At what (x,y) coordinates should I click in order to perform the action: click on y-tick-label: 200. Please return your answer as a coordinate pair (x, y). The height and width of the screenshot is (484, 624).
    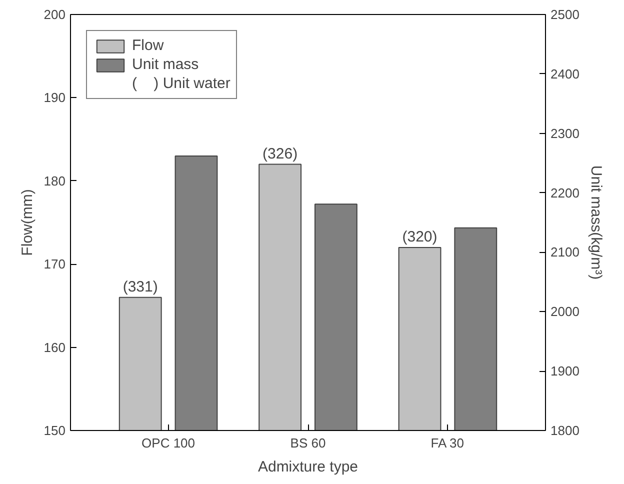
    Looking at the image, I should click on (55, 14).